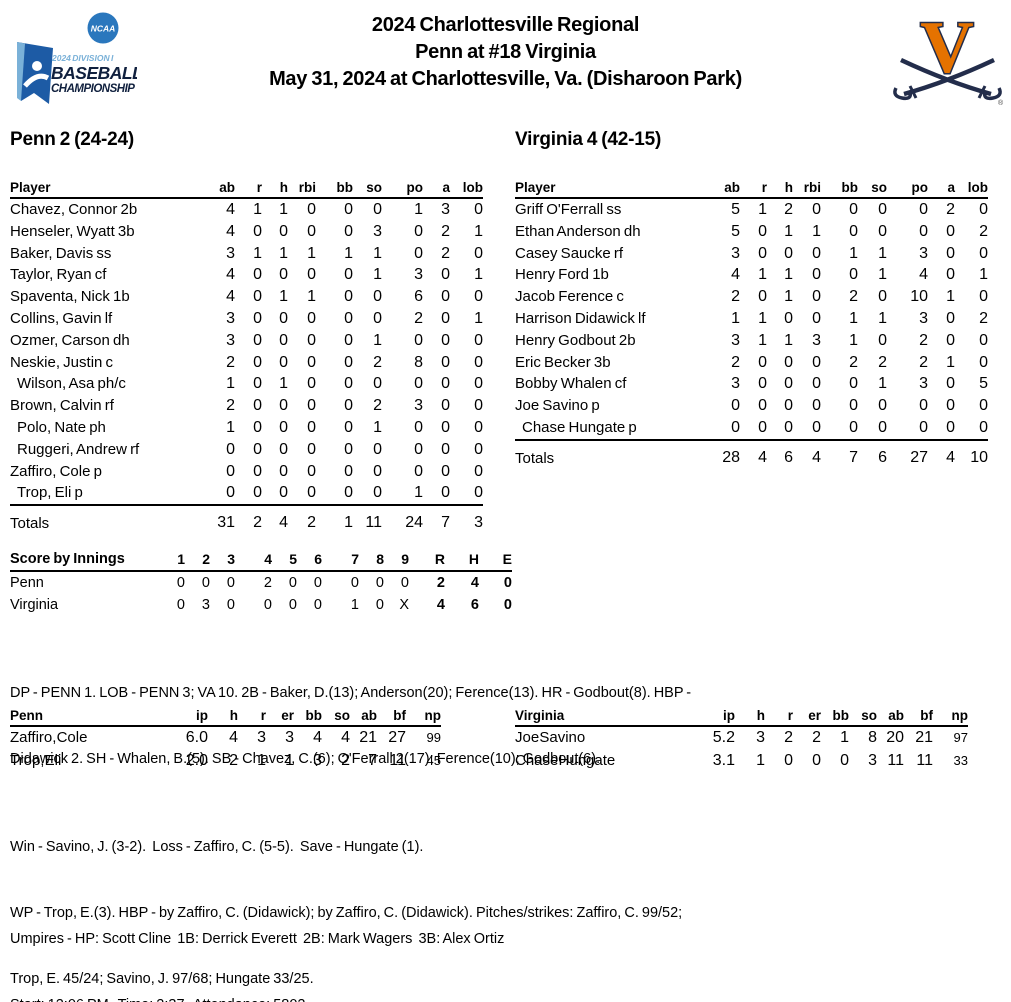 Image resolution: width=1011 pixels, height=1002 pixels. I want to click on h-cell: 2, so click(788, 209).